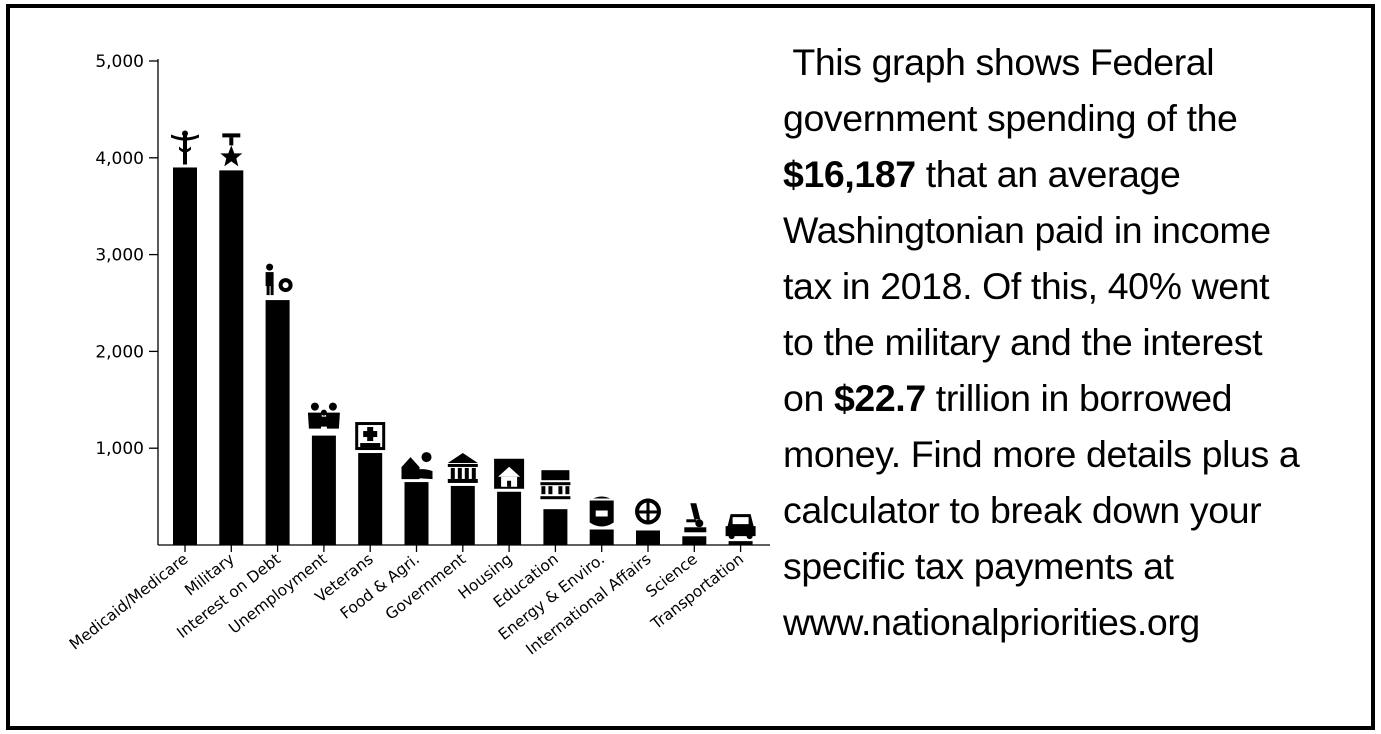  I want to click on description-line: on $22.7 trillion in borrowed, so click(1078, 398).